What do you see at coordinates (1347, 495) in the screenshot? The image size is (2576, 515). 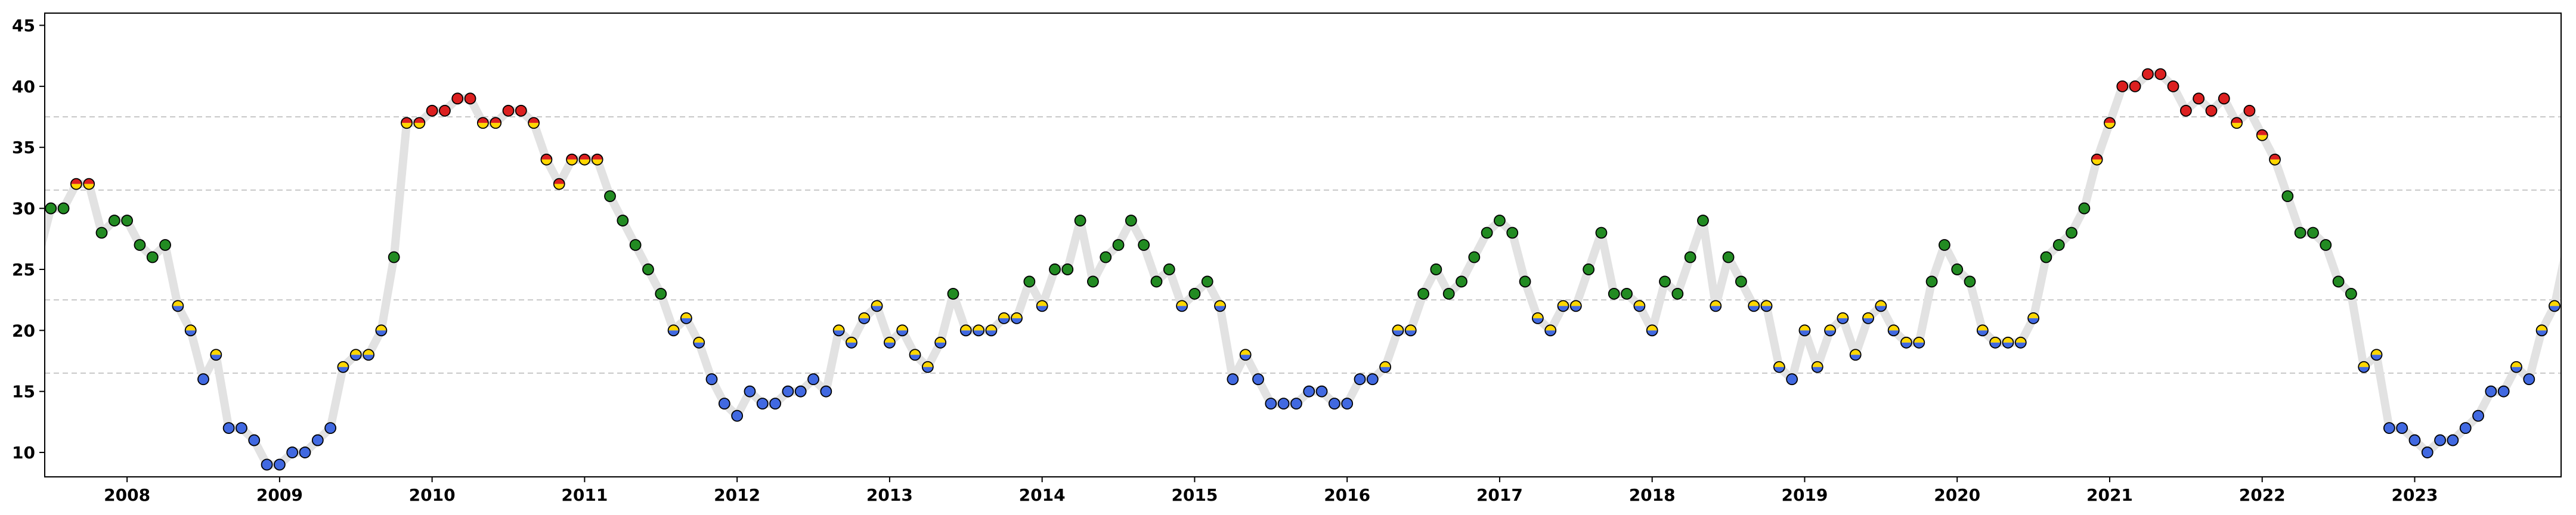 I see `x-tick-label: 2016` at bounding box center [1347, 495].